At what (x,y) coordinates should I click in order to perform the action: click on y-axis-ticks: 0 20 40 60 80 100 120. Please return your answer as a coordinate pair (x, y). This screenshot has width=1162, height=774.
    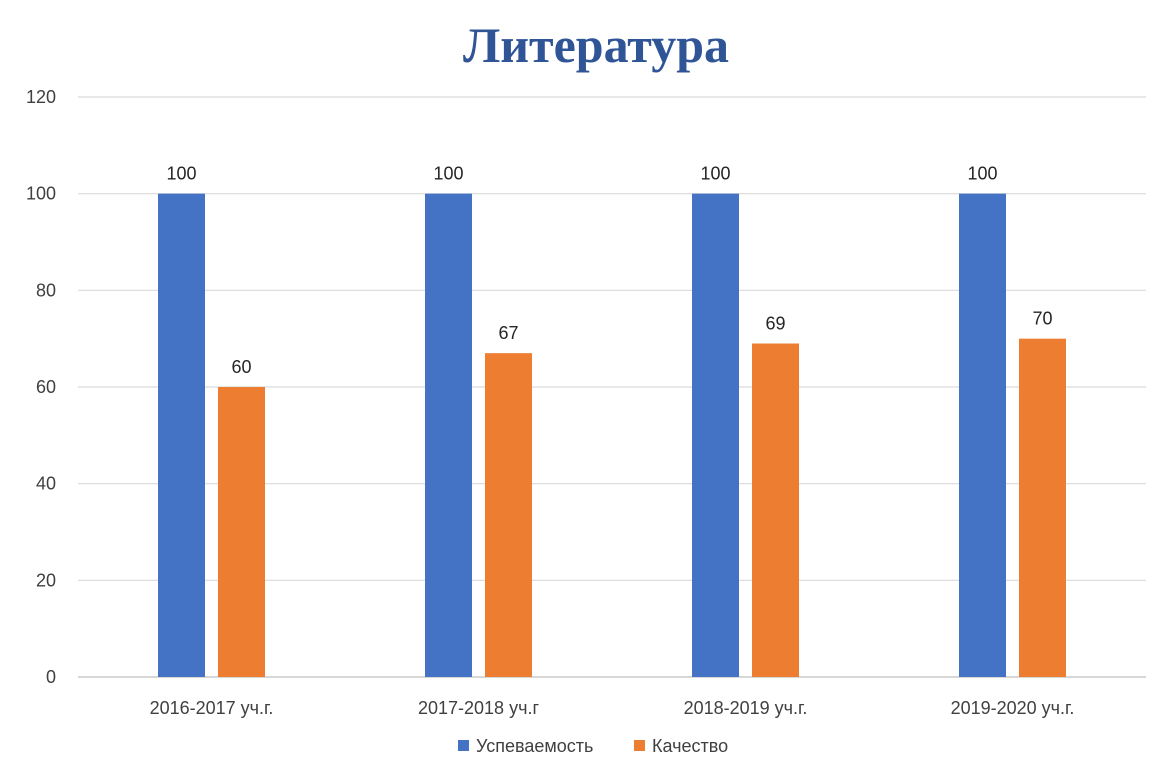
    Looking at the image, I should click on (41, 387).